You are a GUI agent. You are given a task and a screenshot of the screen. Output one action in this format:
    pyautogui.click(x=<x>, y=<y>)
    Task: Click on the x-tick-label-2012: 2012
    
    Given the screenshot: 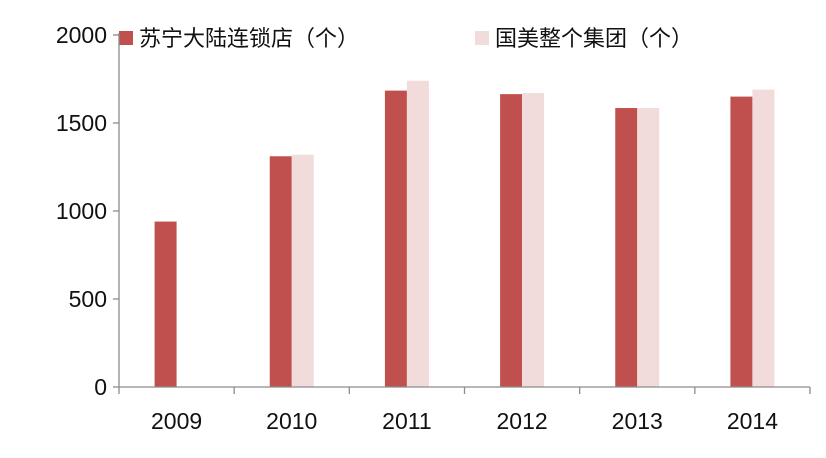 What is the action you would take?
    pyautogui.click(x=521, y=421)
    